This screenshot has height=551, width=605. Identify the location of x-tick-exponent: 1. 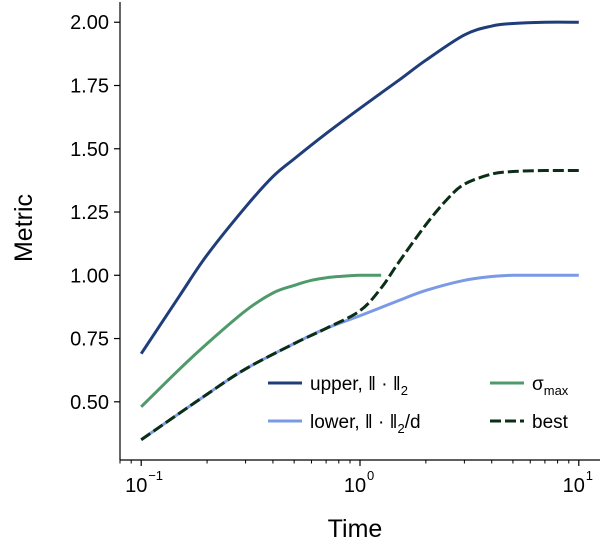
(589, 475).